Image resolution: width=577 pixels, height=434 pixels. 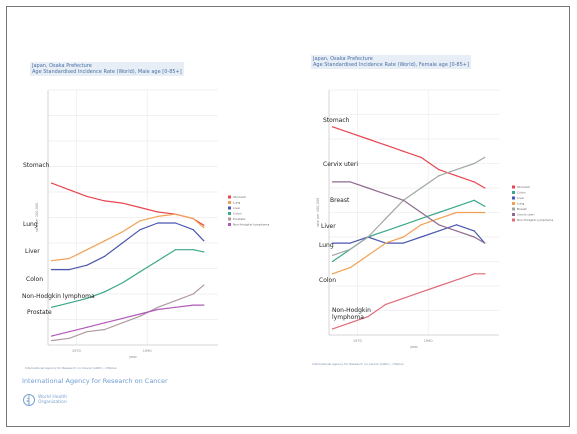 I want to click on annotation-label: Colon, so click(x=34, y=279).